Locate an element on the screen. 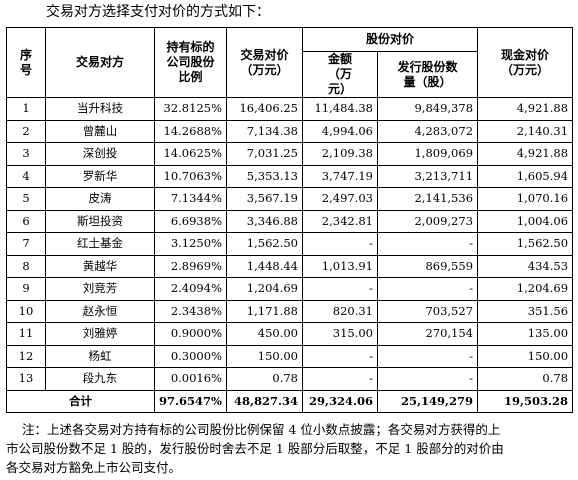 This screenshot has height=480, width=578. cell-cash-consideration: 4,921.88 is located at coordinates (525, 109).